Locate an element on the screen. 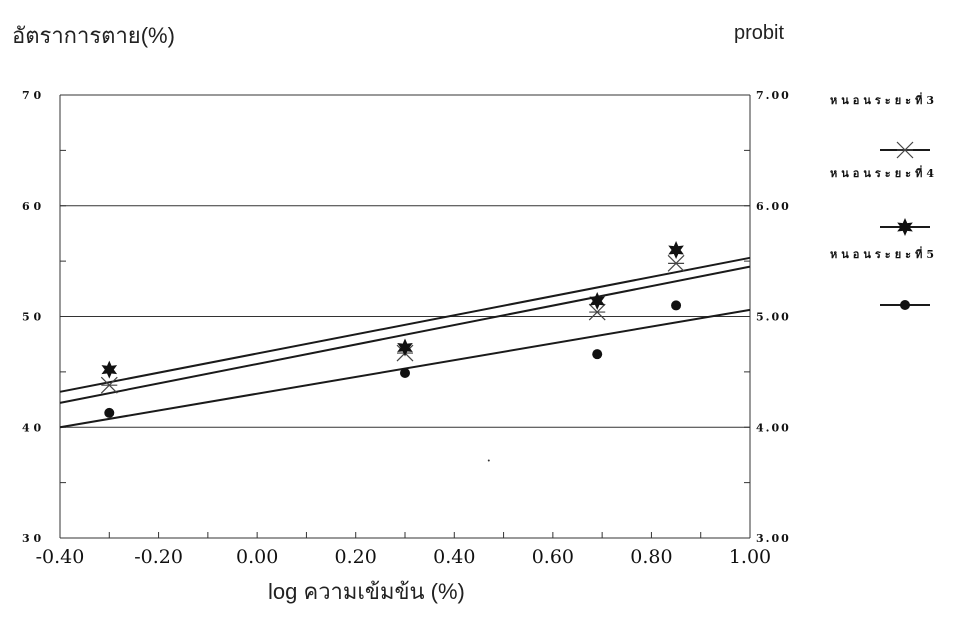  y-left-tick-label: 4 0 is located at coordinates (31, 427).